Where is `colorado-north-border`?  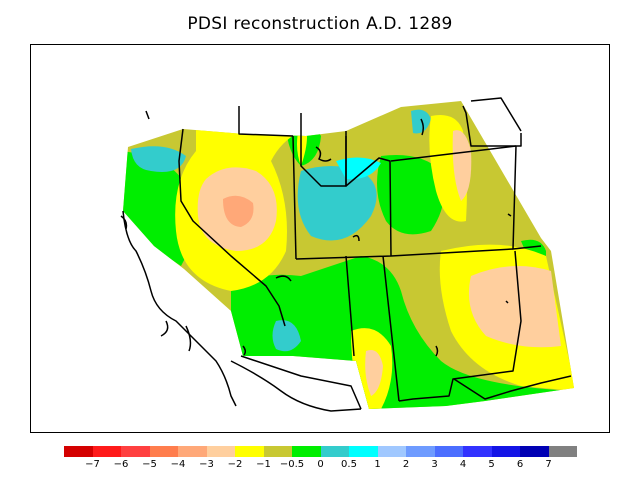
colorado-north-border is located at coordinates (404, 254).